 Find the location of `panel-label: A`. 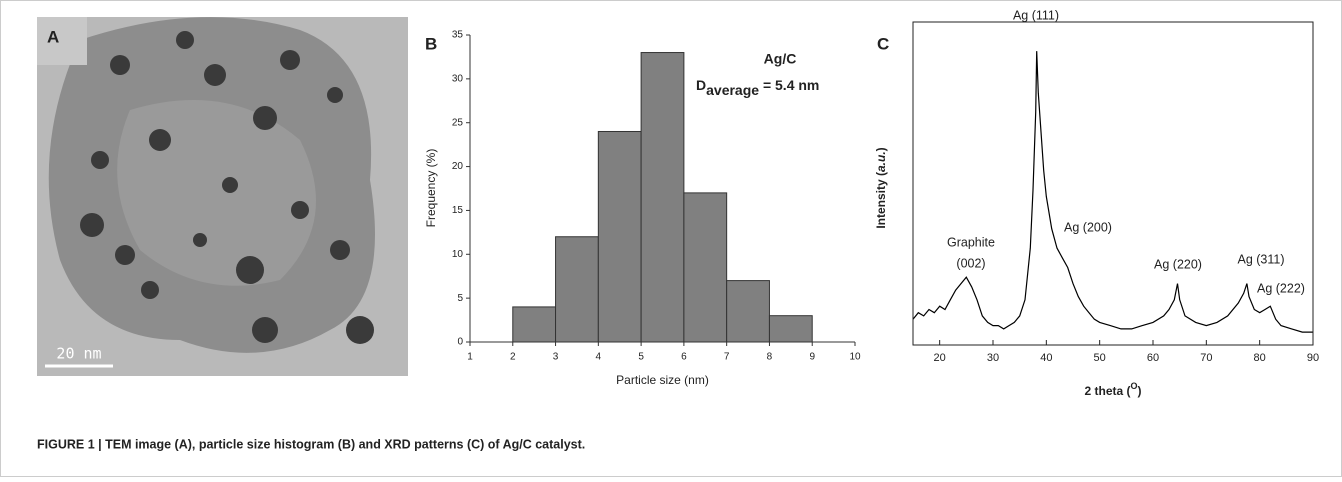

panel-label: A is located at coordinates (53, 36).